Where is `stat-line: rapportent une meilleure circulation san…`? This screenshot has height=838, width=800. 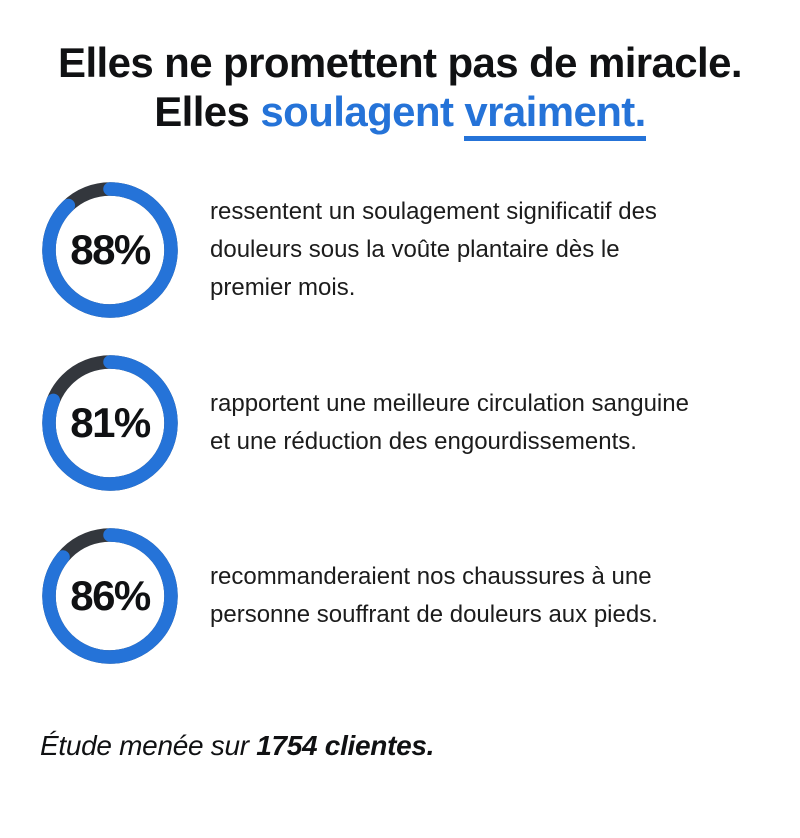
stat-line: rapportent une meilleure circulation san… is located at coordinates (449, 403).